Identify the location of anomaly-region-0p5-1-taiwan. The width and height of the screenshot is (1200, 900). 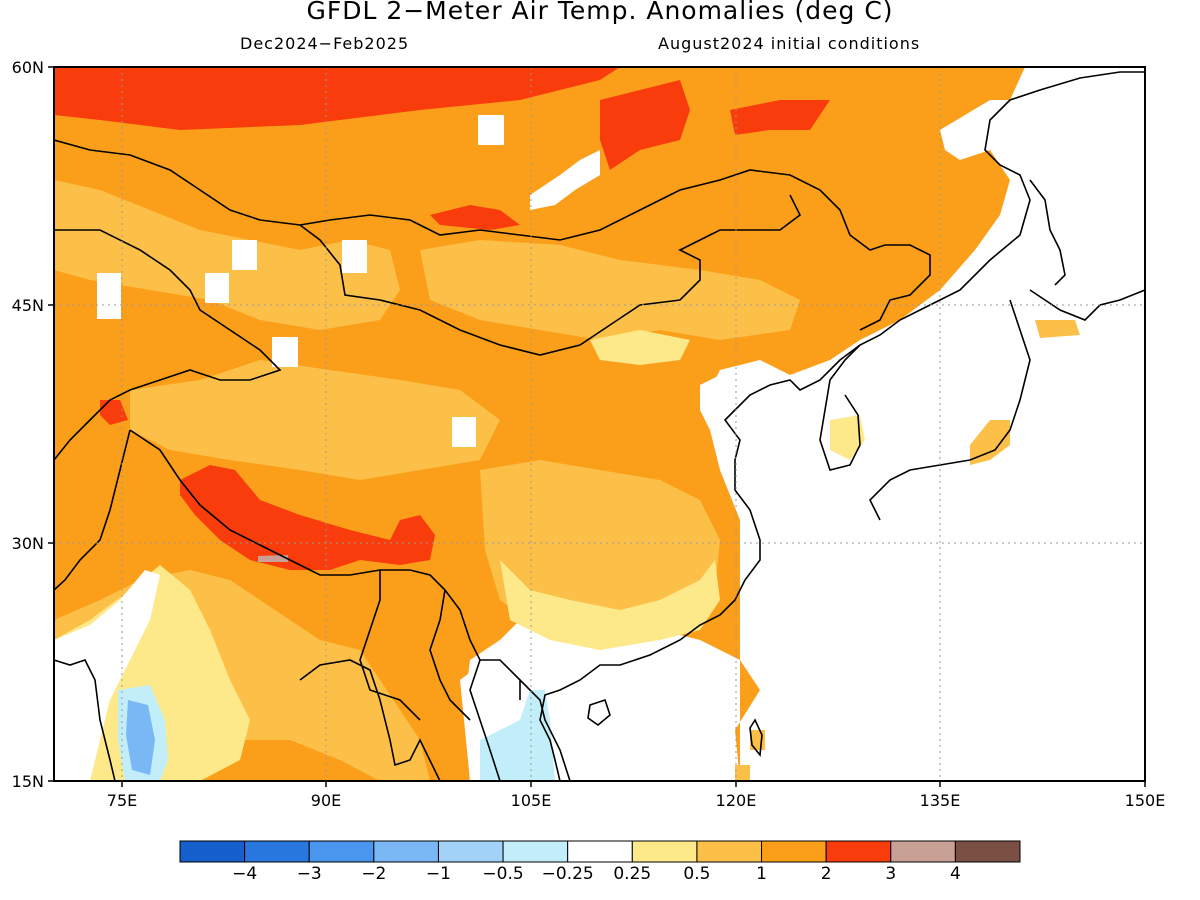
(757, 740).